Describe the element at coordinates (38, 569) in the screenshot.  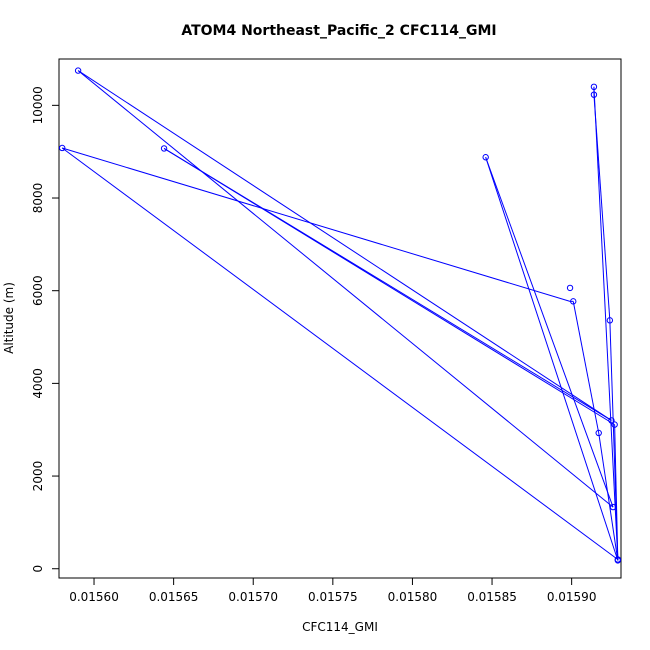
I see `y-tick-label: 0` at that location.